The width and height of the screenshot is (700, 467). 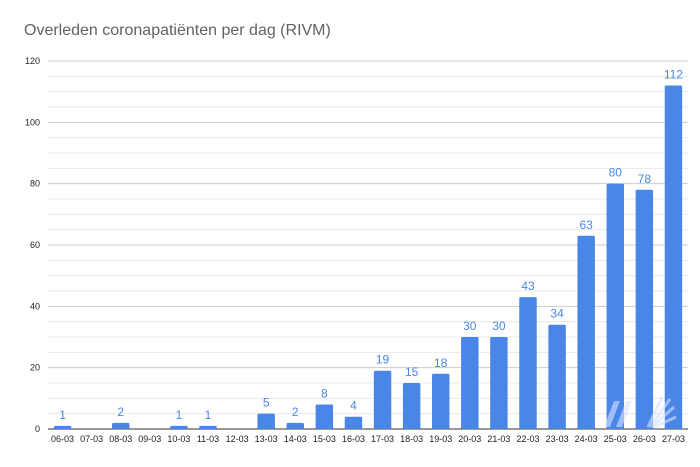 I want to click on x-tick-label: 26-03, so click(x=644, y=439).